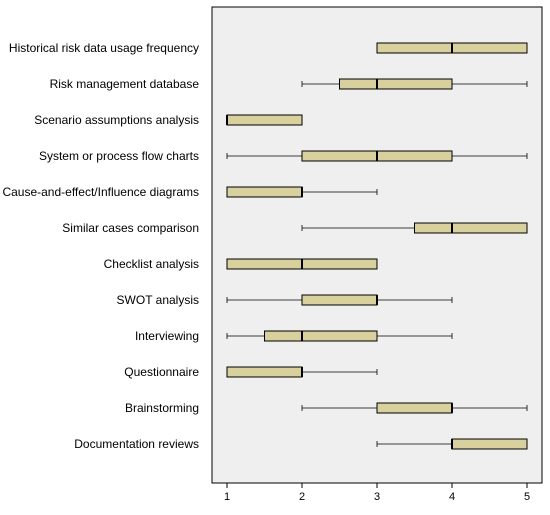 The height and width of the screenshot is (515, 550). Describe the element at coordinates (167, 336) in the screenshot. I see `category-label: Interviewing` at that location.